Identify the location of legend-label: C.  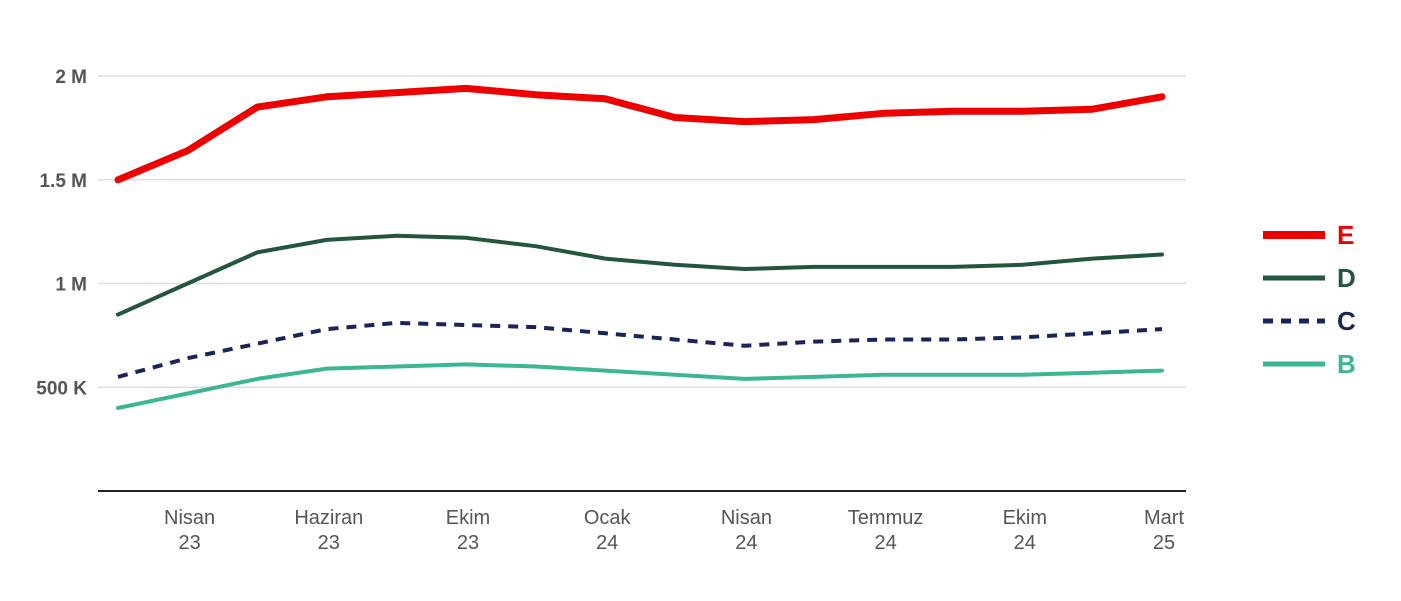
(1346, 321).